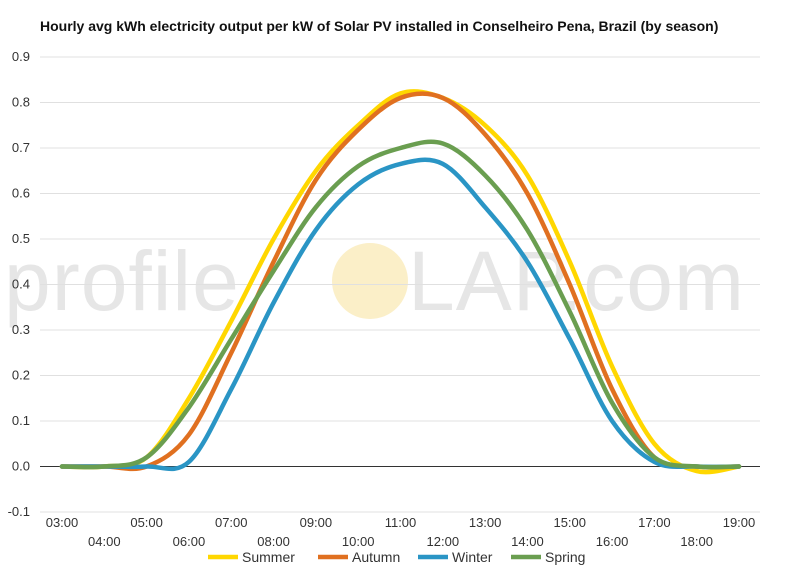  Describe the element at coordinates (370, 281) in the screenshot. I see `watermark-sun-icon` at that location.